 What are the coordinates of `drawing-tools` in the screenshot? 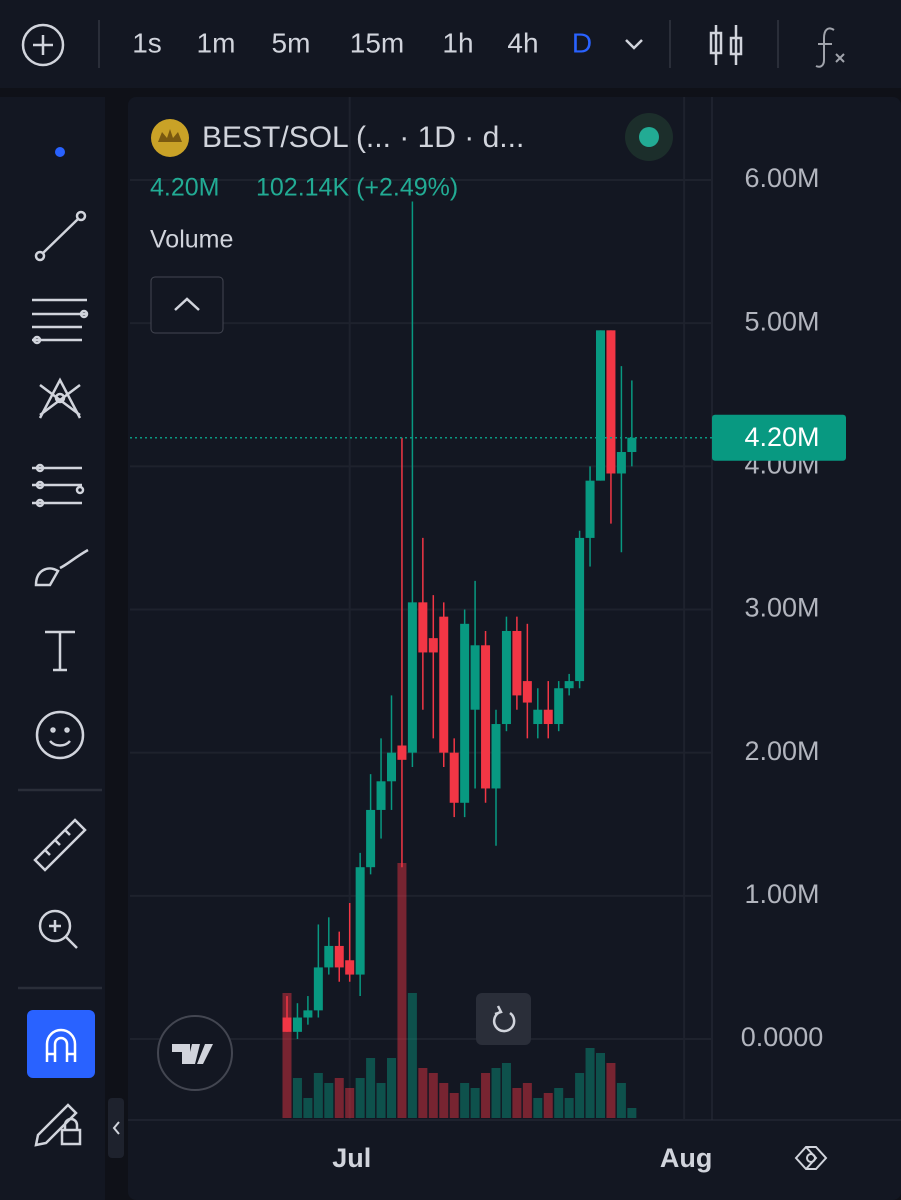 It's located at (60, 647).